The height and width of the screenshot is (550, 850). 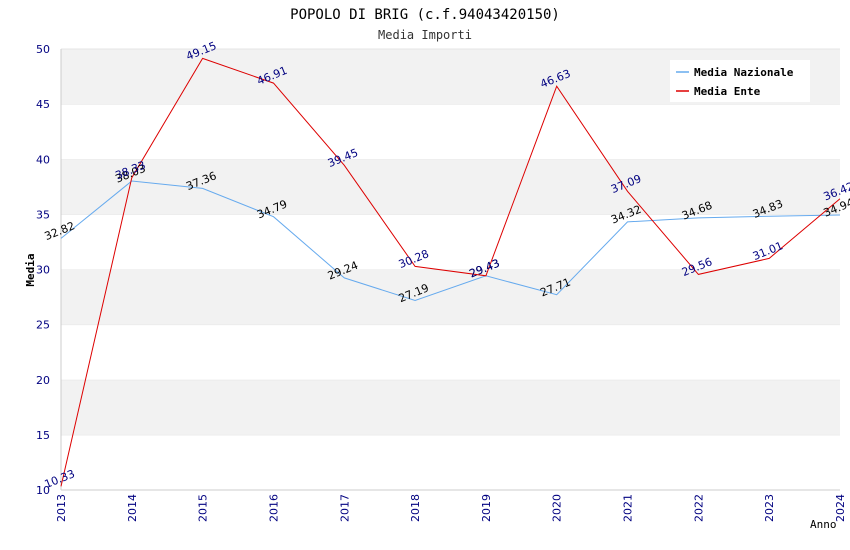 What do you see at coordinates (727, 91) in the screenshot?
I see `legend-entry: Media Ente` at bounding box center [727, 91].